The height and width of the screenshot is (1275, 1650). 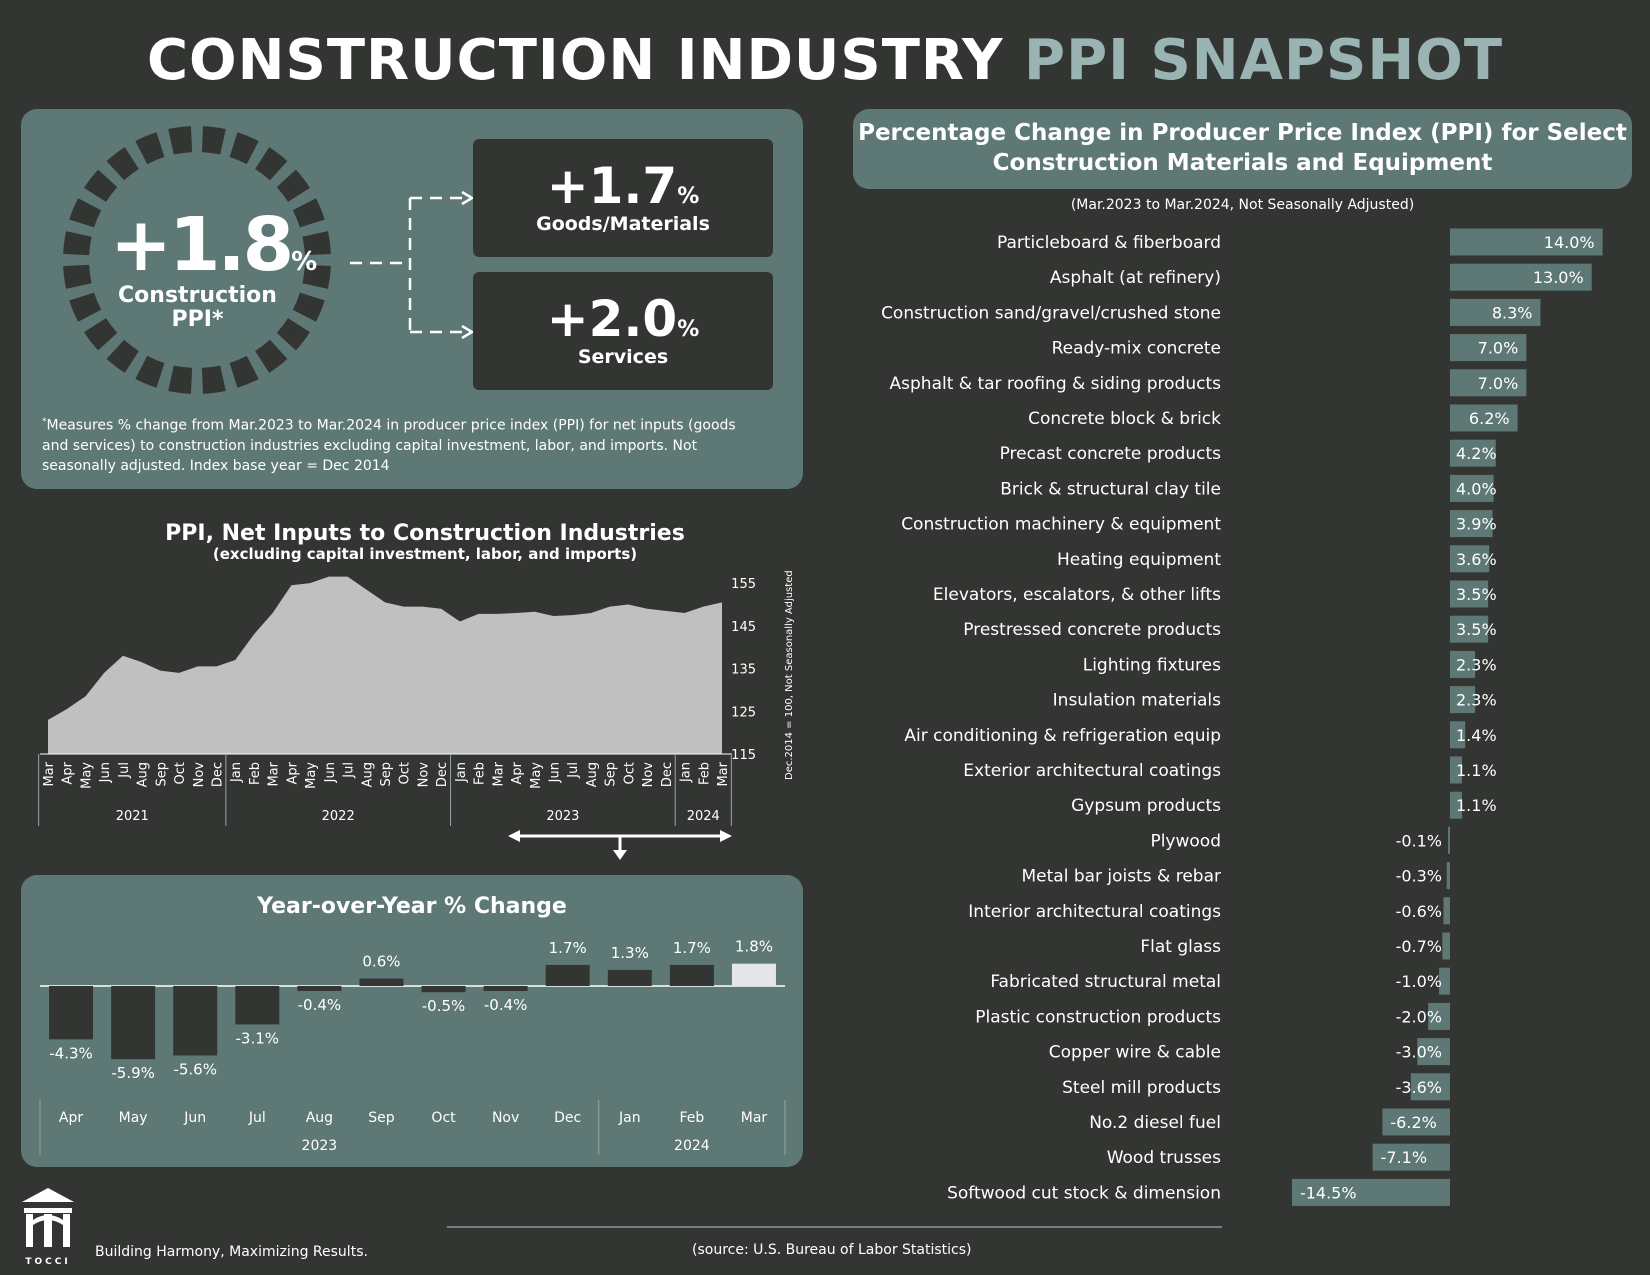 What do you see at coordinates (623, 331) in the screenshot?
I see `services-box: +2.0% Services` at bounding box center [623, 331].